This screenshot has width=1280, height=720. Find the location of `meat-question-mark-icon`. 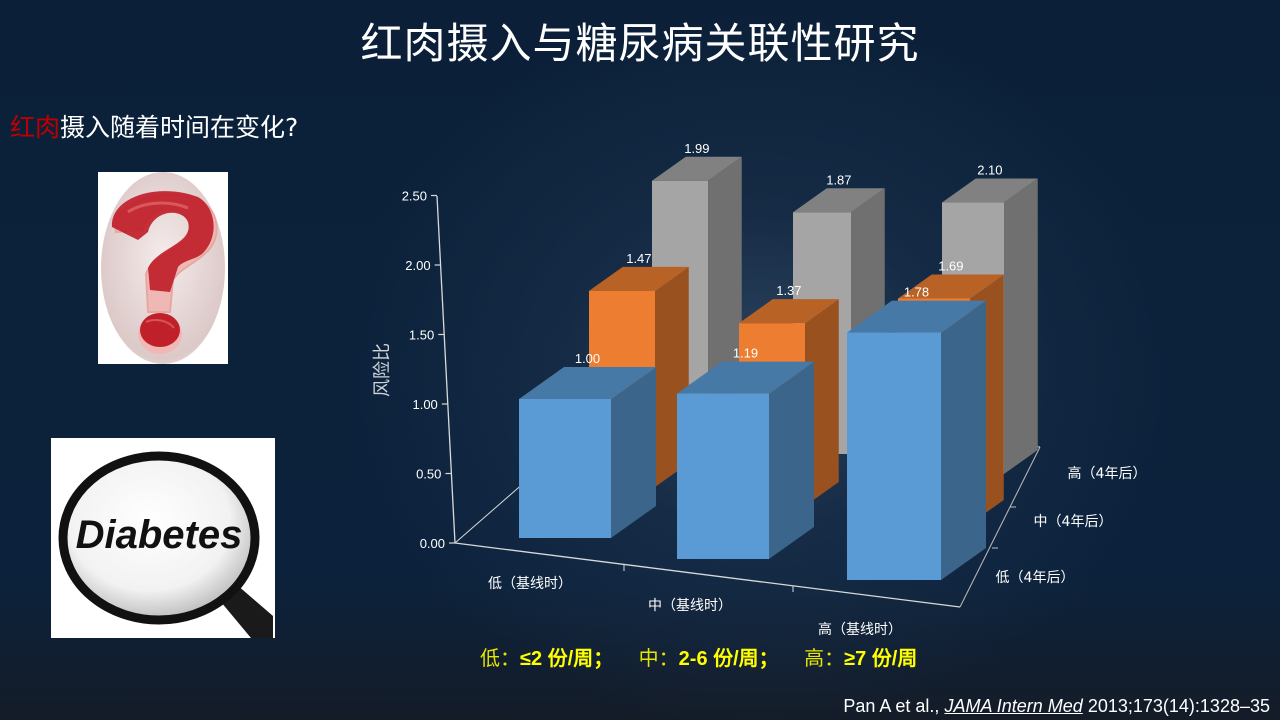

meat-question-mark-icon is located at coordinates (163, 268).